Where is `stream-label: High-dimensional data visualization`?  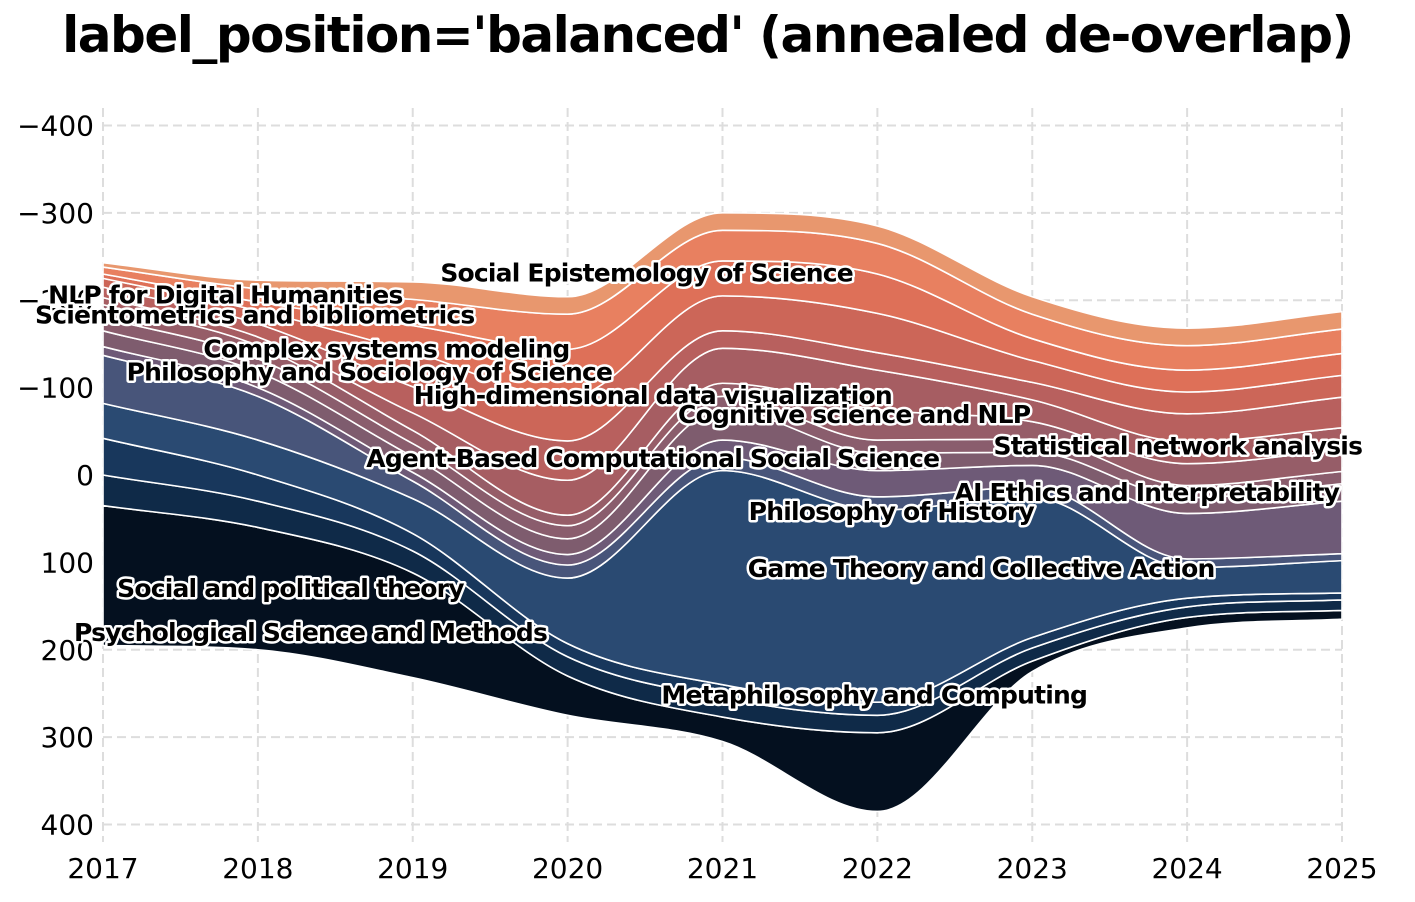
stream-label: High-dimensional data visualization is located at coordinates (653, 395).